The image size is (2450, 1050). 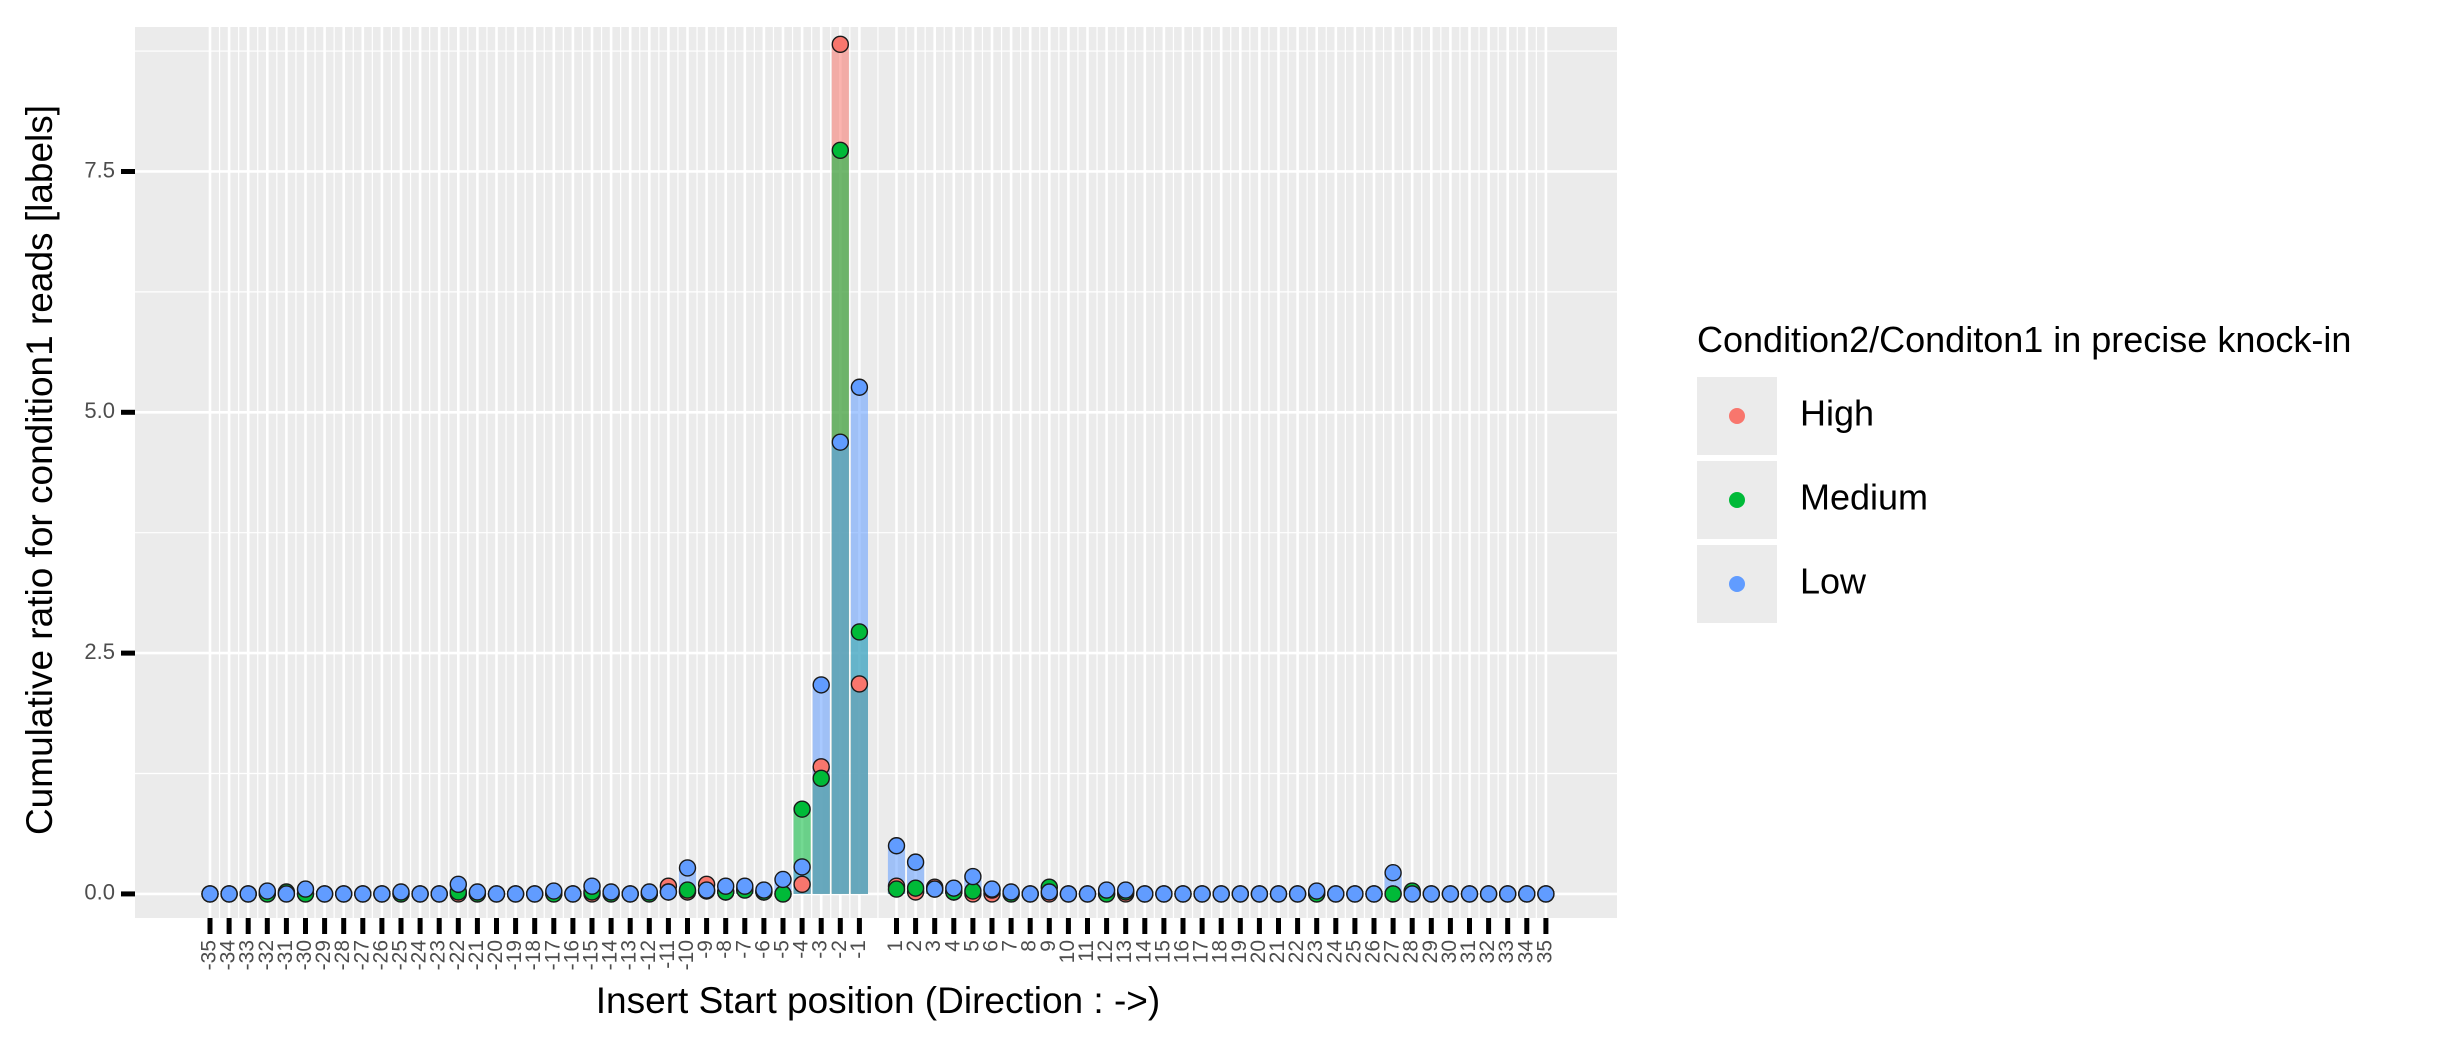 What do you see at coordinates (1837, 413) in the screenshot?
I see `legend-label: High` at bounding box center [1837, 413].